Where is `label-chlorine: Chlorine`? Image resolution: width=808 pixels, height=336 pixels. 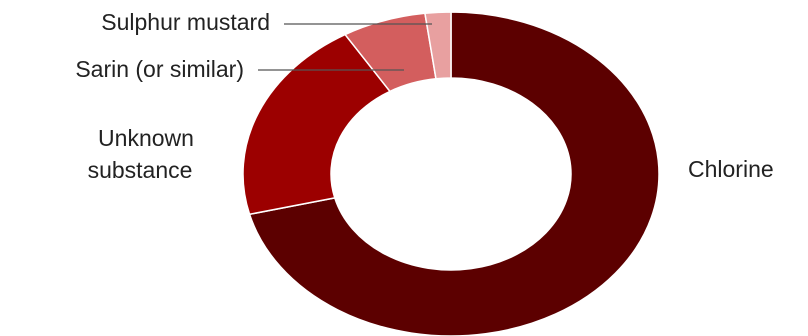
label-chlorine: Chlorine is located at coordinates (731, 169).